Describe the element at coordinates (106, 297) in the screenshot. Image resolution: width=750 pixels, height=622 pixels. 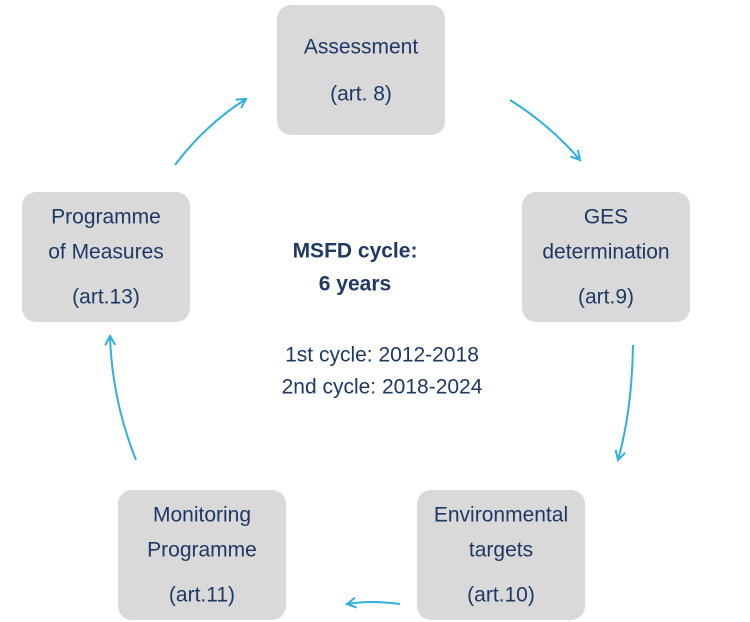
I see `node-ref: (art.13)` at that location.